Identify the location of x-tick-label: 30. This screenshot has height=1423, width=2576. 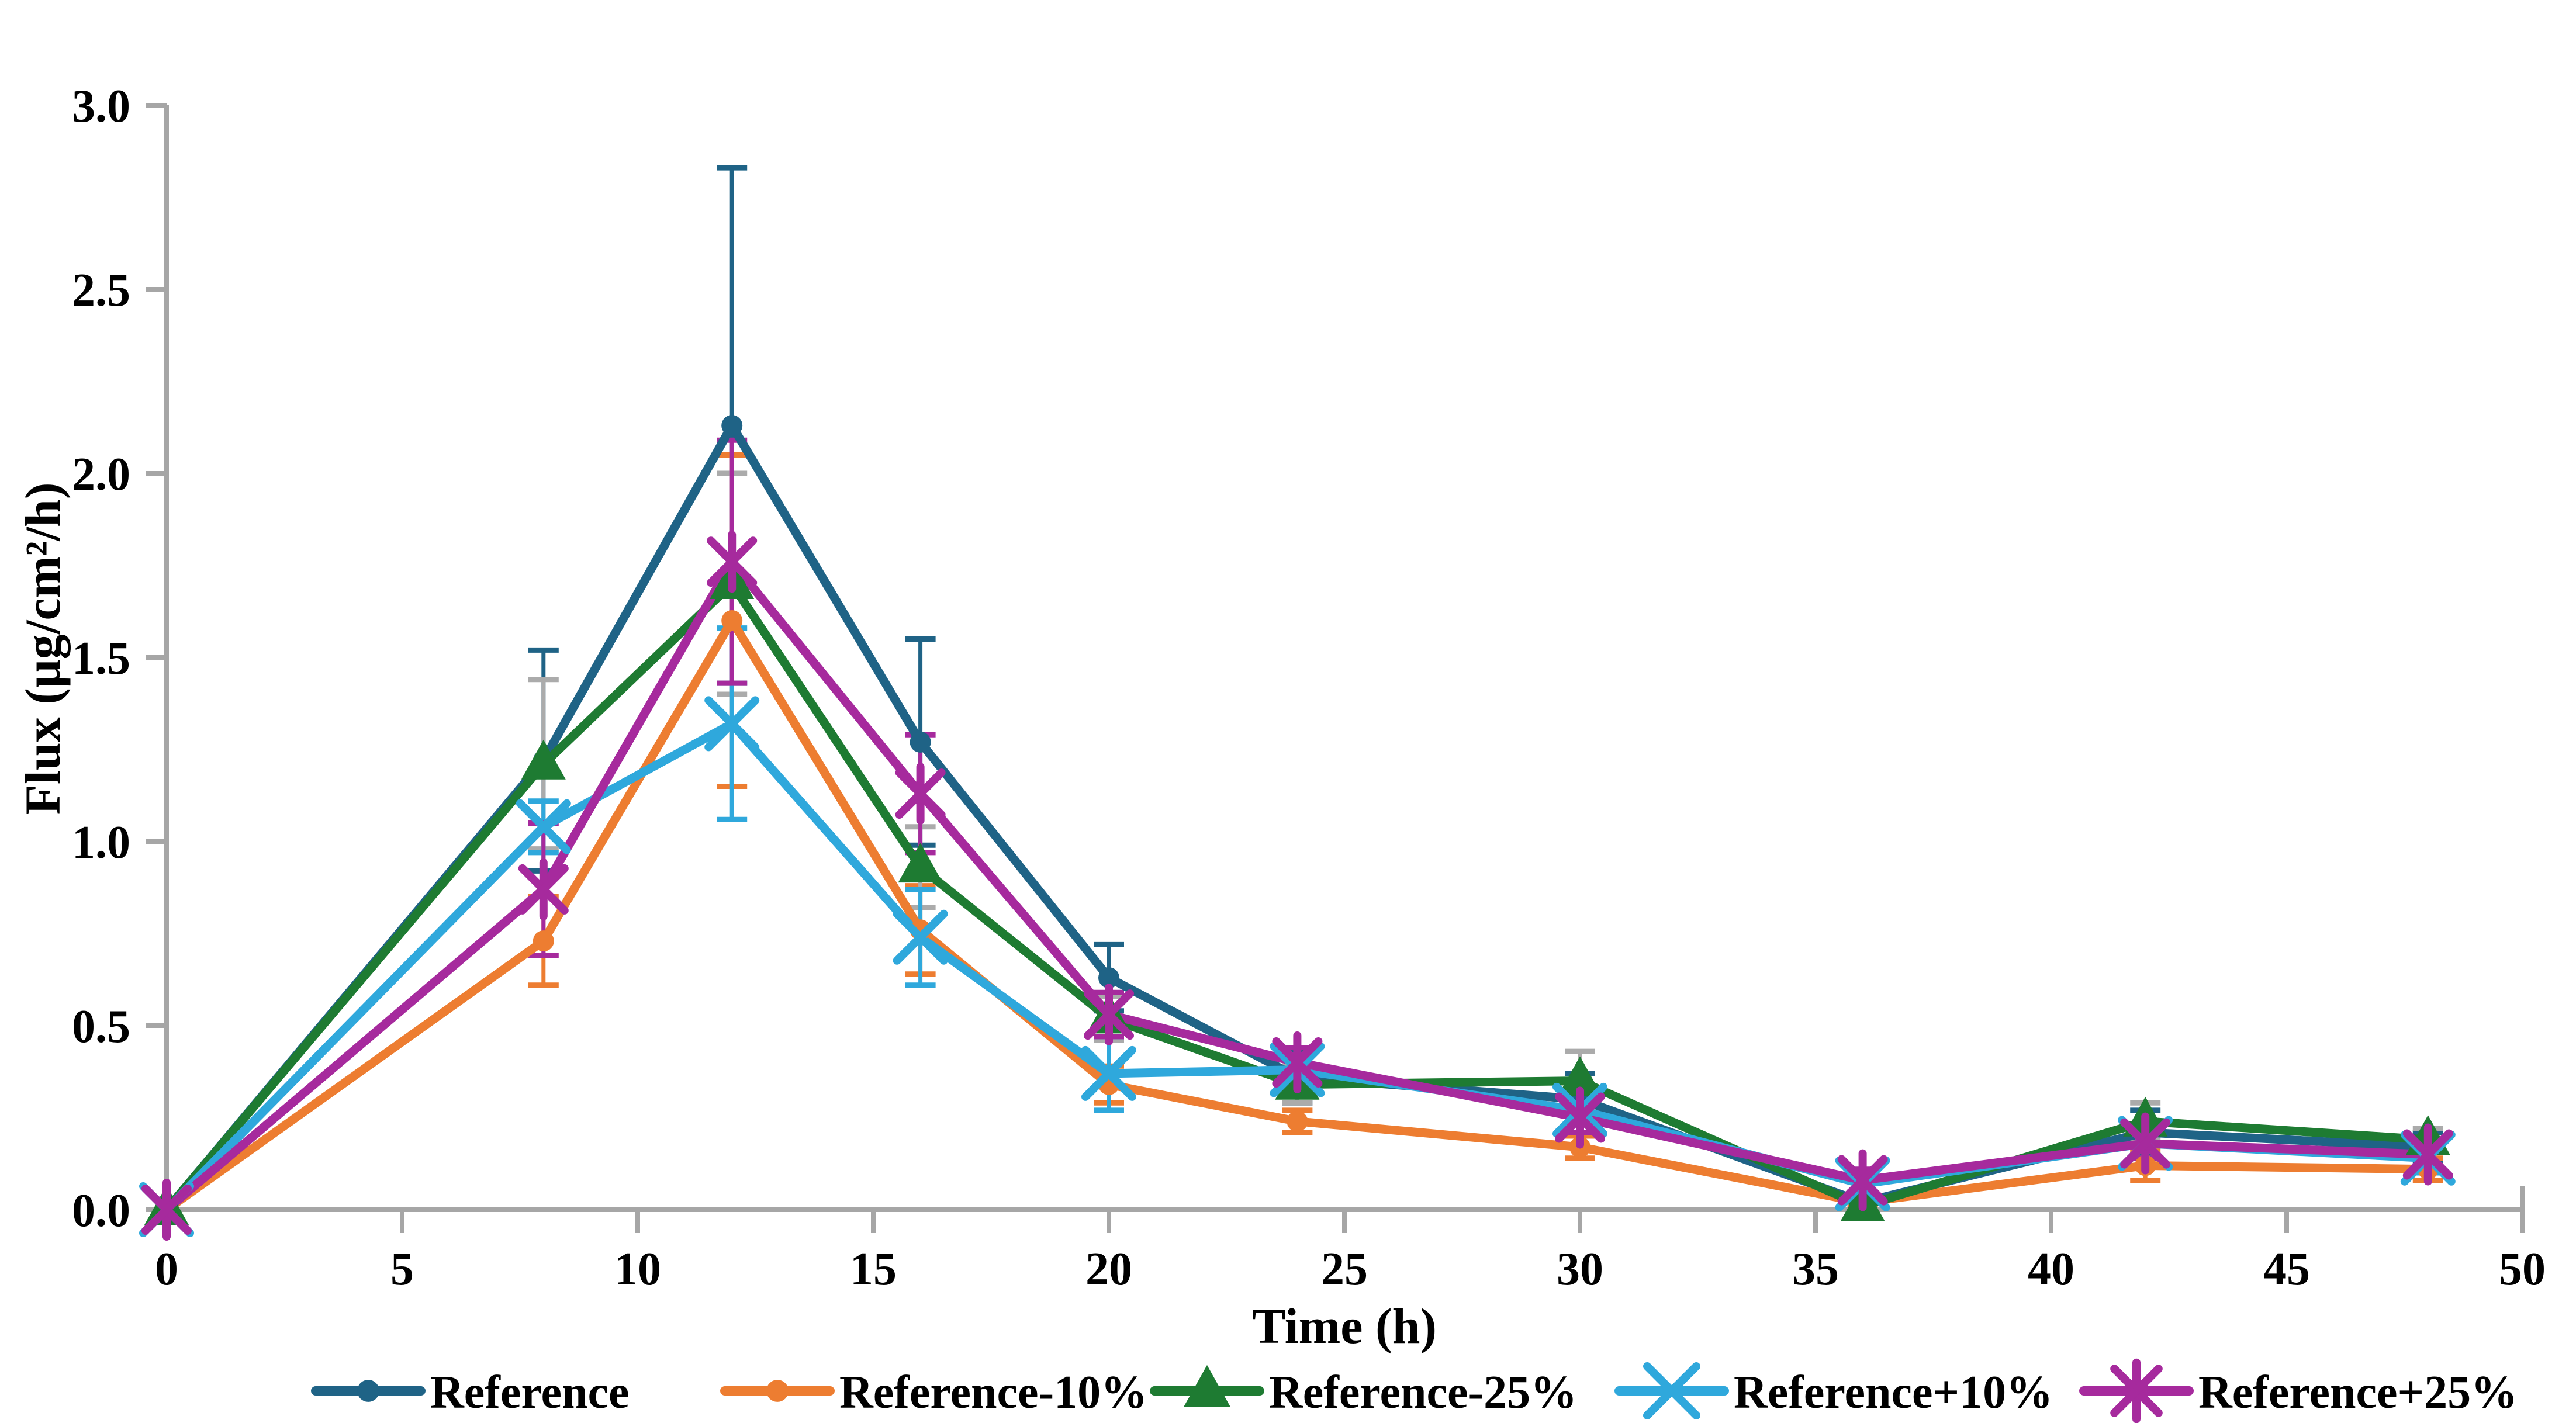
(1580, 1269).